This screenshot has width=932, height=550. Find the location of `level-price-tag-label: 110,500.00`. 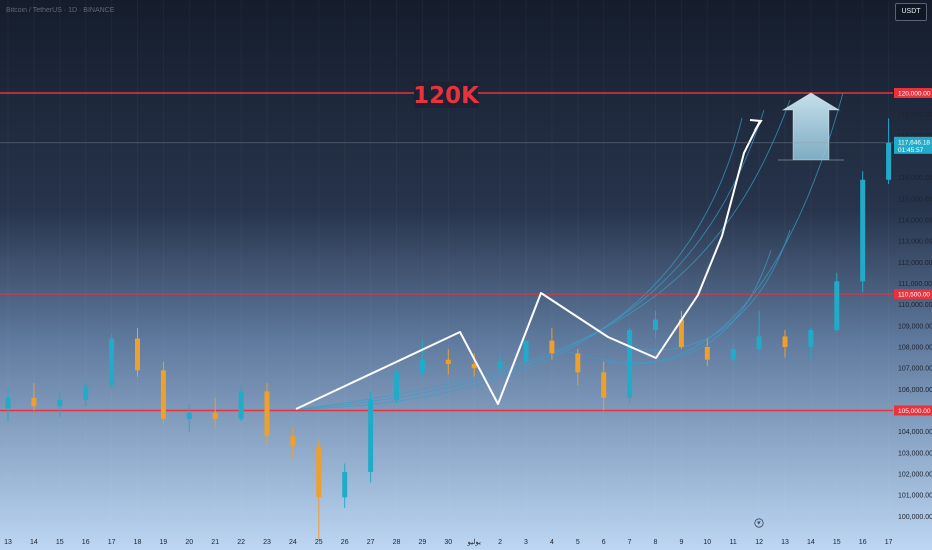

level-price-tag-label: 110,500.00 is located at coordinates (914, 295).